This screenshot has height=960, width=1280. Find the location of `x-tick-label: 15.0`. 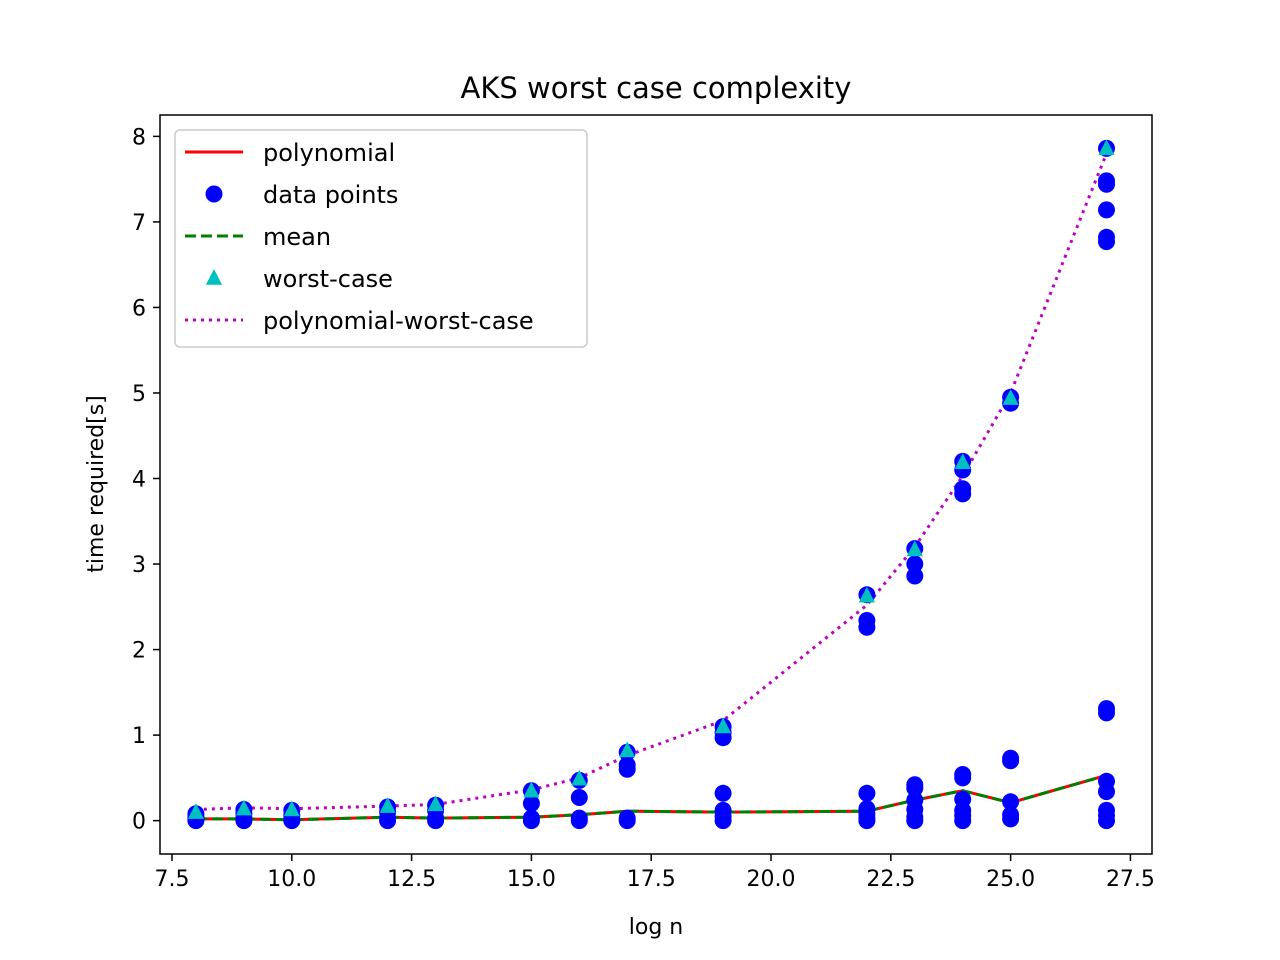

x-tick-label: 15.0 is located at coordinates (531, 879).